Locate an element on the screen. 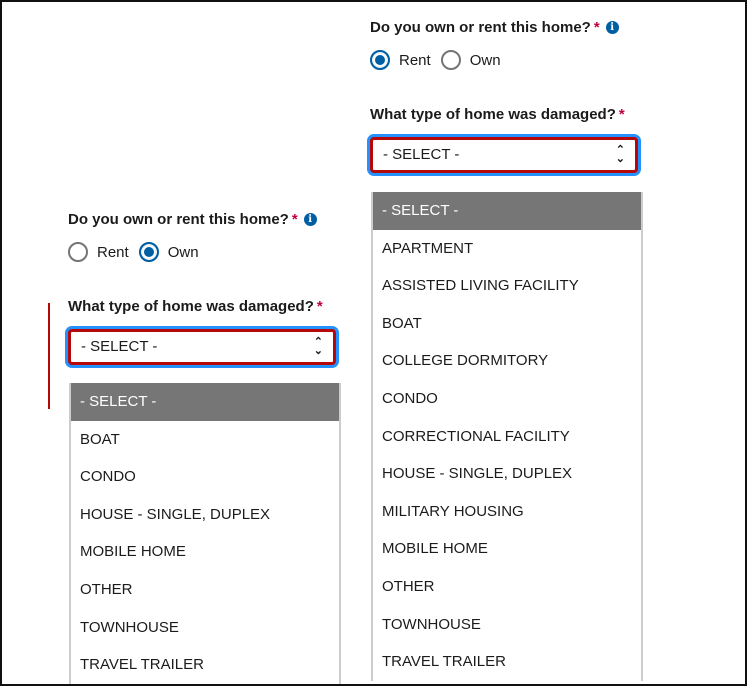  dropdown-option: COLLEGE DORMITORY is located at coordinates (465, 361).